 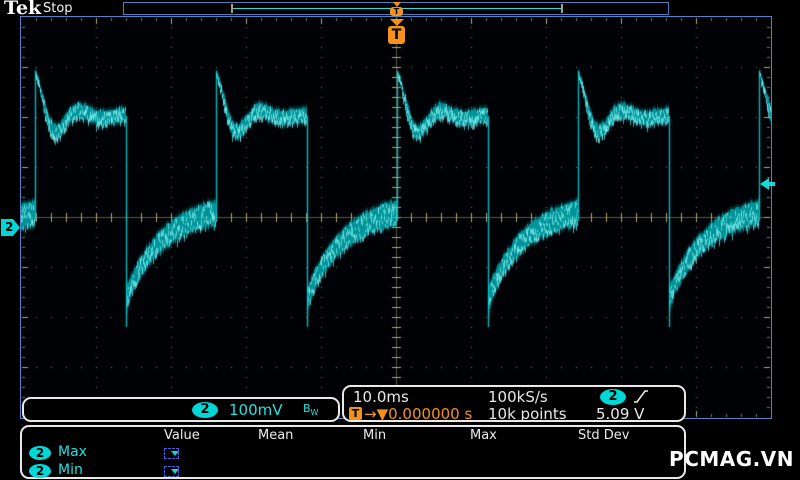 I want to click on column-header-stddev: Std Dev, so click(x=604, y=435).